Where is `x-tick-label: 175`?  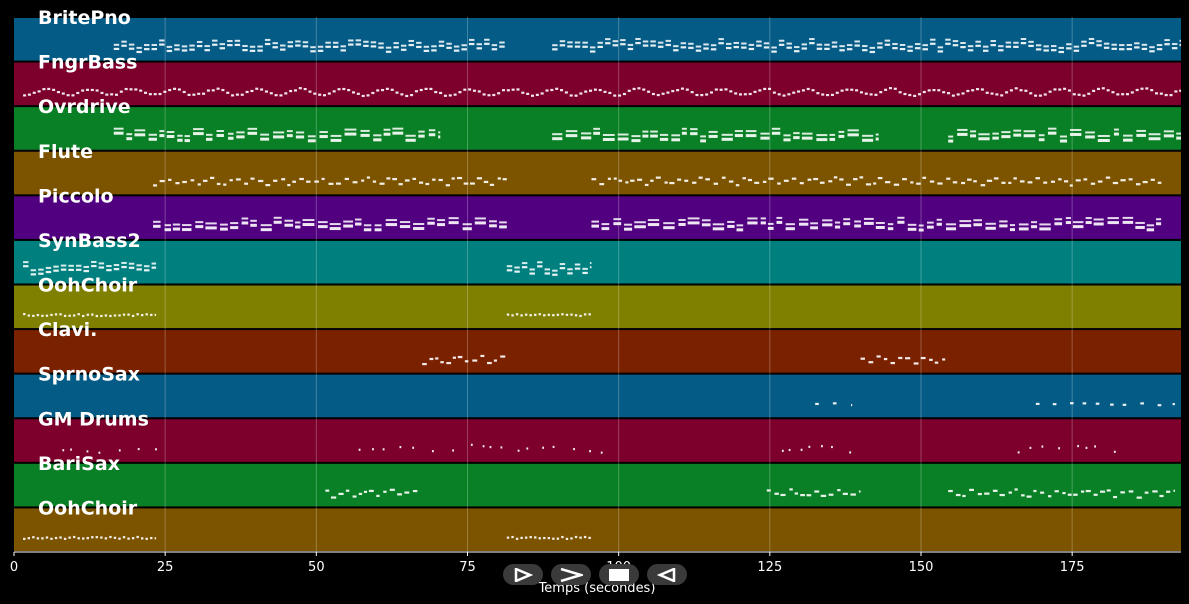
x-tick-label: 175 is located at coordinates (1072, 567).